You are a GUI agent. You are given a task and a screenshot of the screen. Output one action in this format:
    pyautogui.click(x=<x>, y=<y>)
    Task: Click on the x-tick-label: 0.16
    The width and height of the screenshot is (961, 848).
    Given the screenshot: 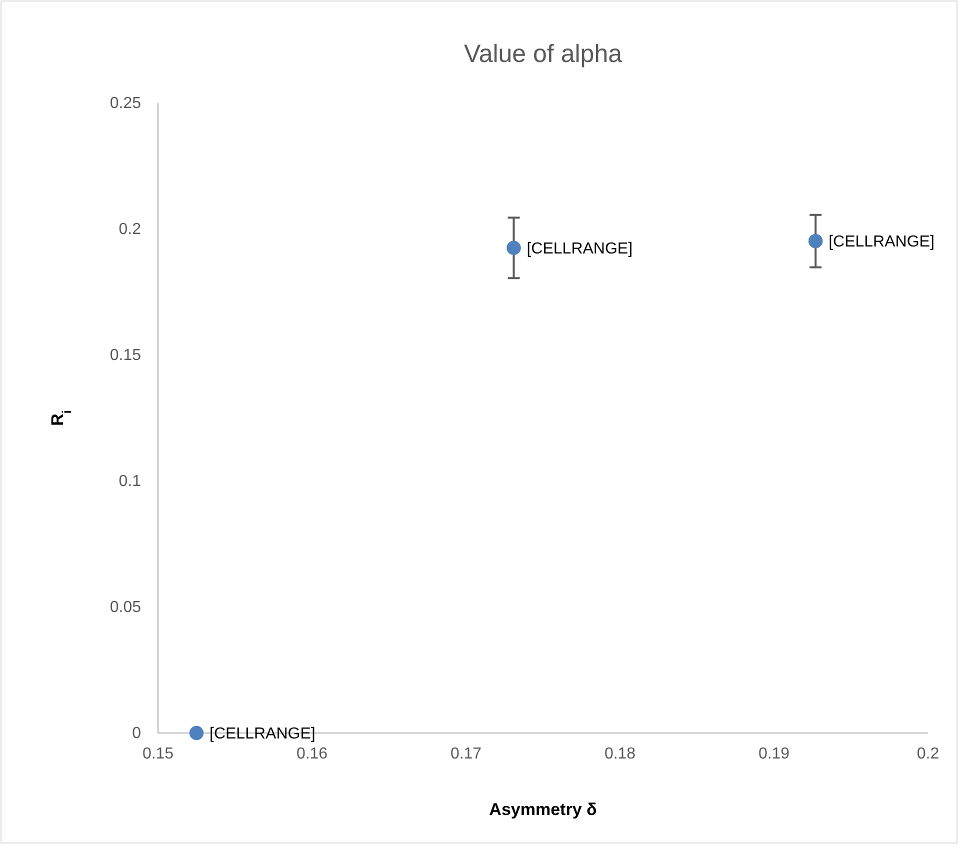 What is the action you would take?
    pyautogui.click(x=312, y=753)
    